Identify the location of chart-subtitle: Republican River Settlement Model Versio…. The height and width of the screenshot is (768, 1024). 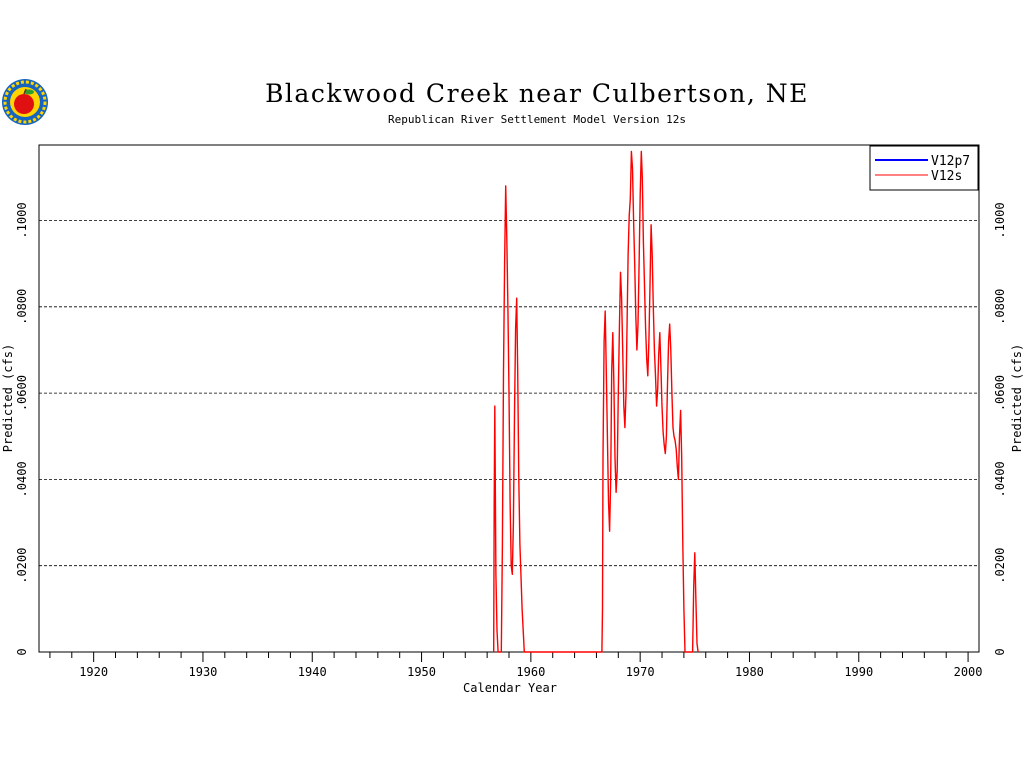
(537, 119).